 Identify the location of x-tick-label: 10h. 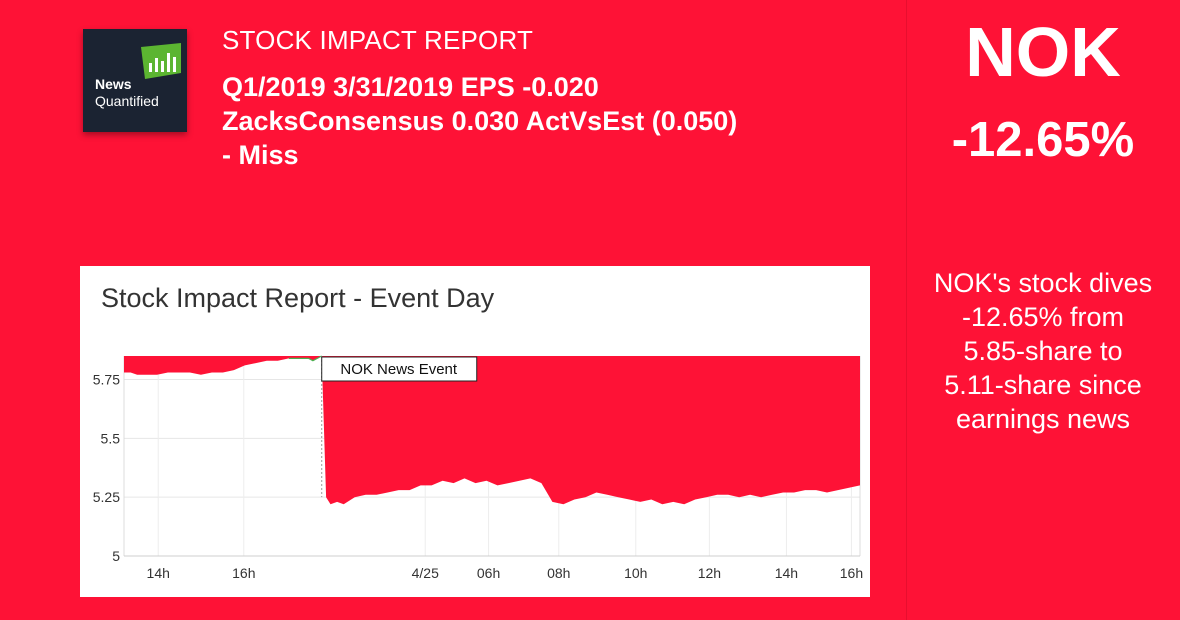
(635, 573).